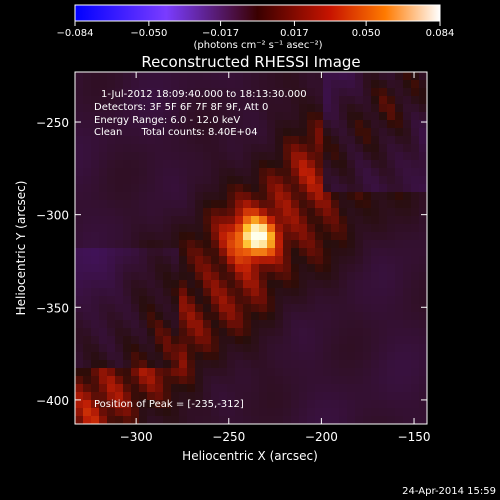 Image resolution: width=500 pixels, height=500 pixels. Describe the element at coordinates (169, 404) in the screenshot. I see `annotation-peak-position: Position of Peak = [-235,-312]` at that location.